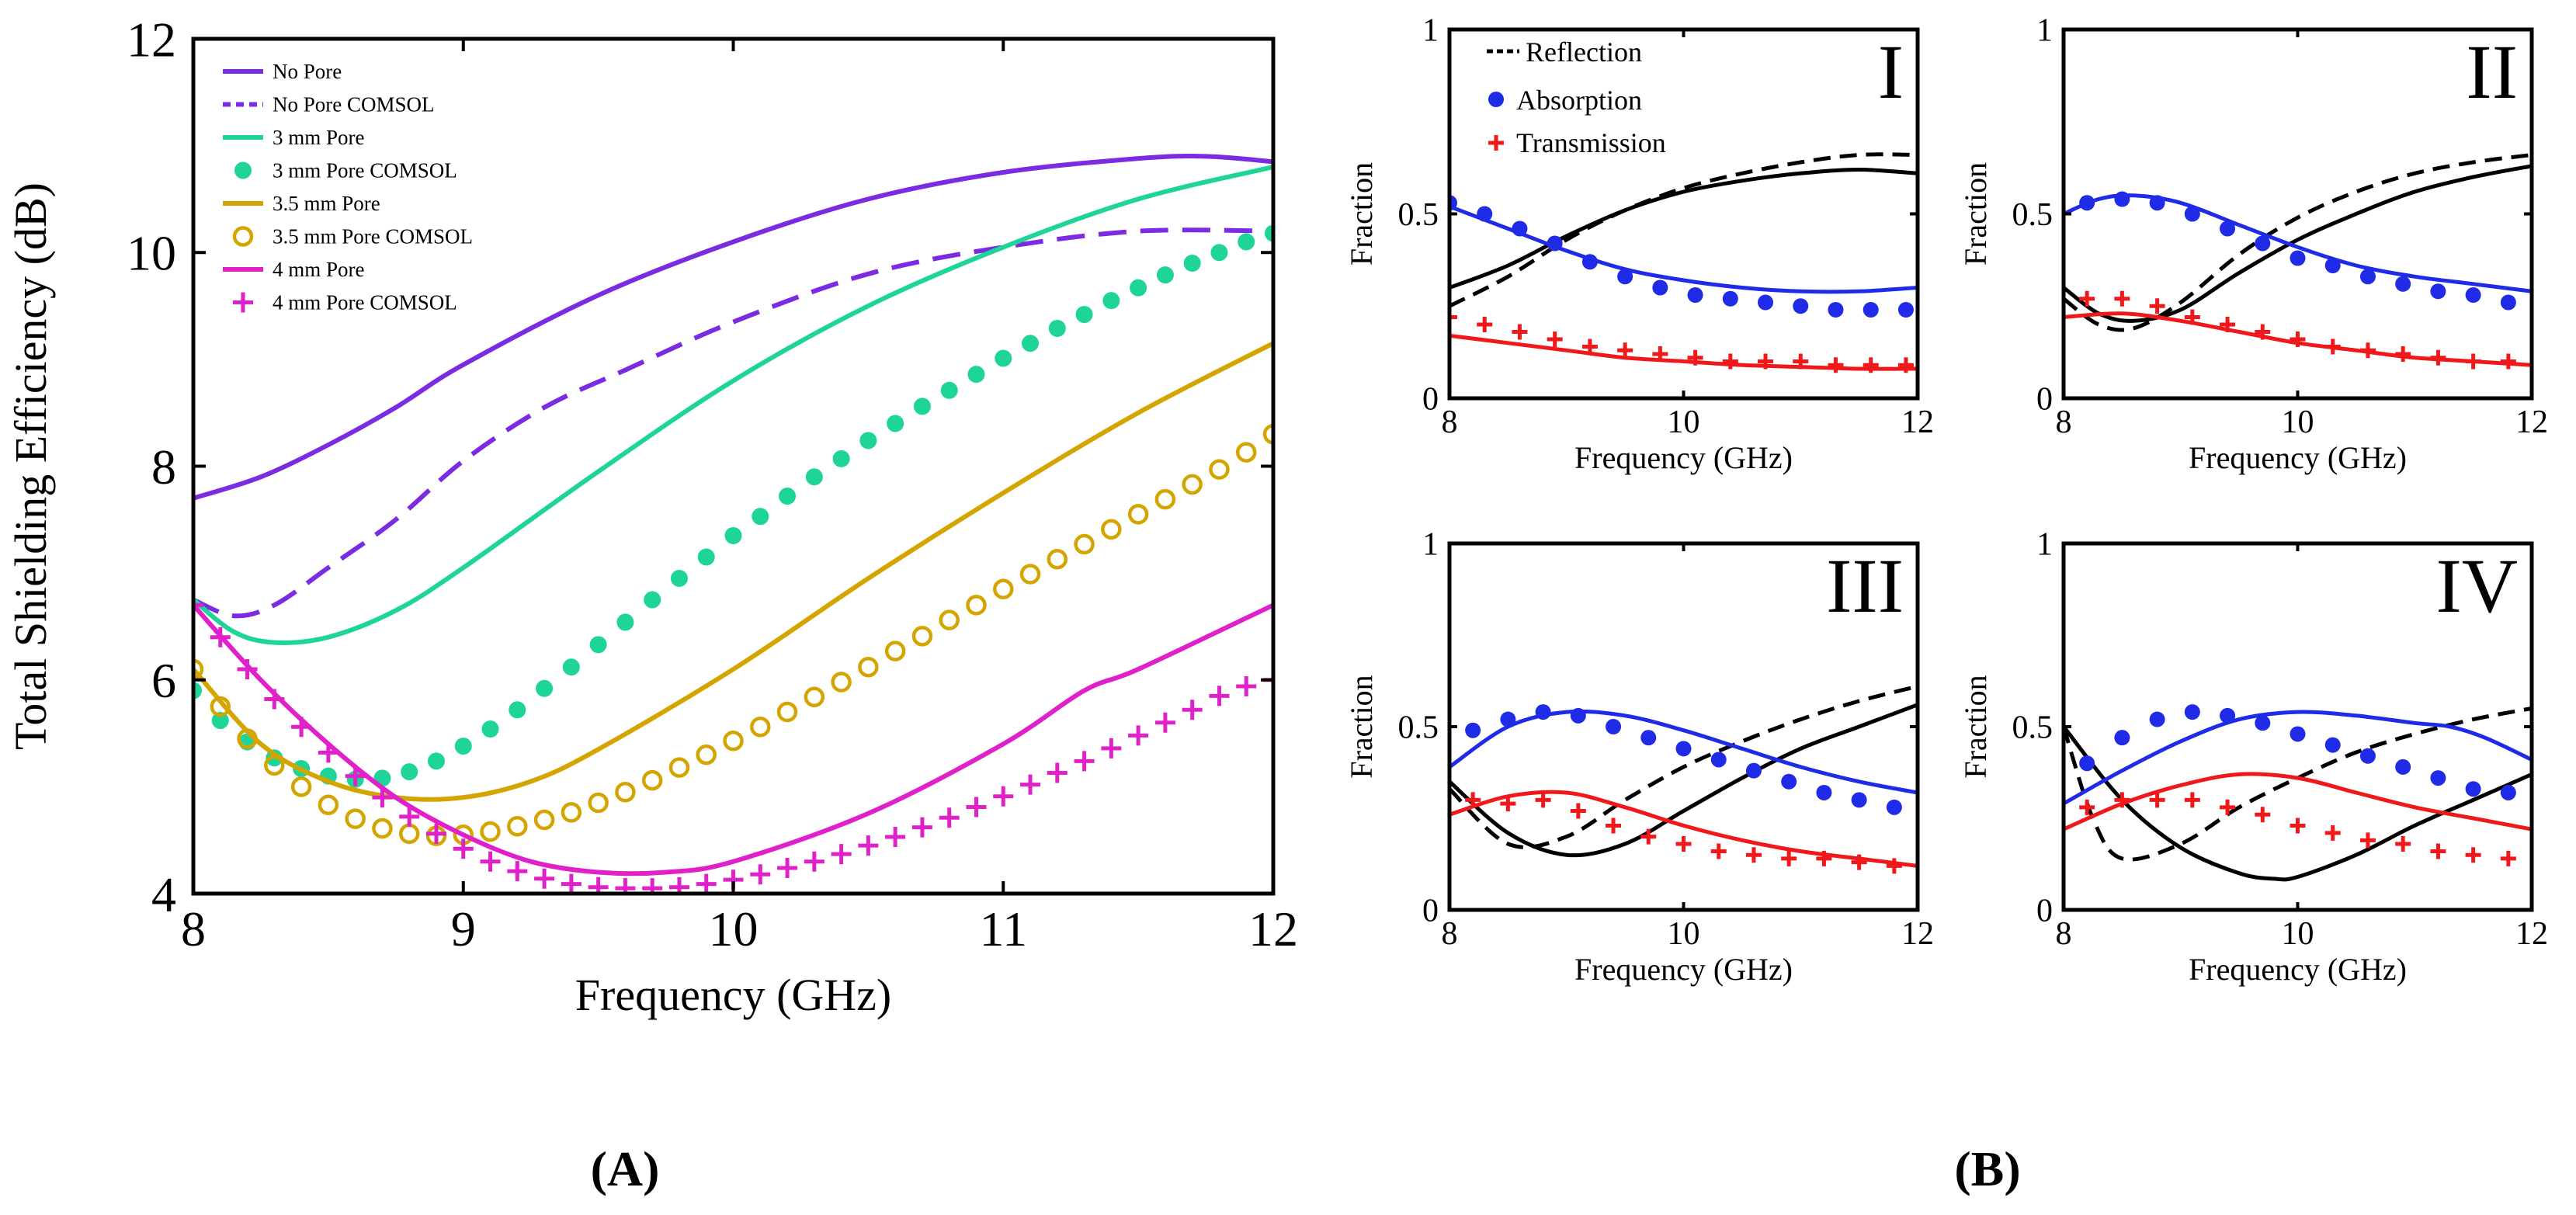 Image resolution: width=2576 pixels, height=1215 pixels. I want to click on plot-background-b-i, so click(1683, 214).